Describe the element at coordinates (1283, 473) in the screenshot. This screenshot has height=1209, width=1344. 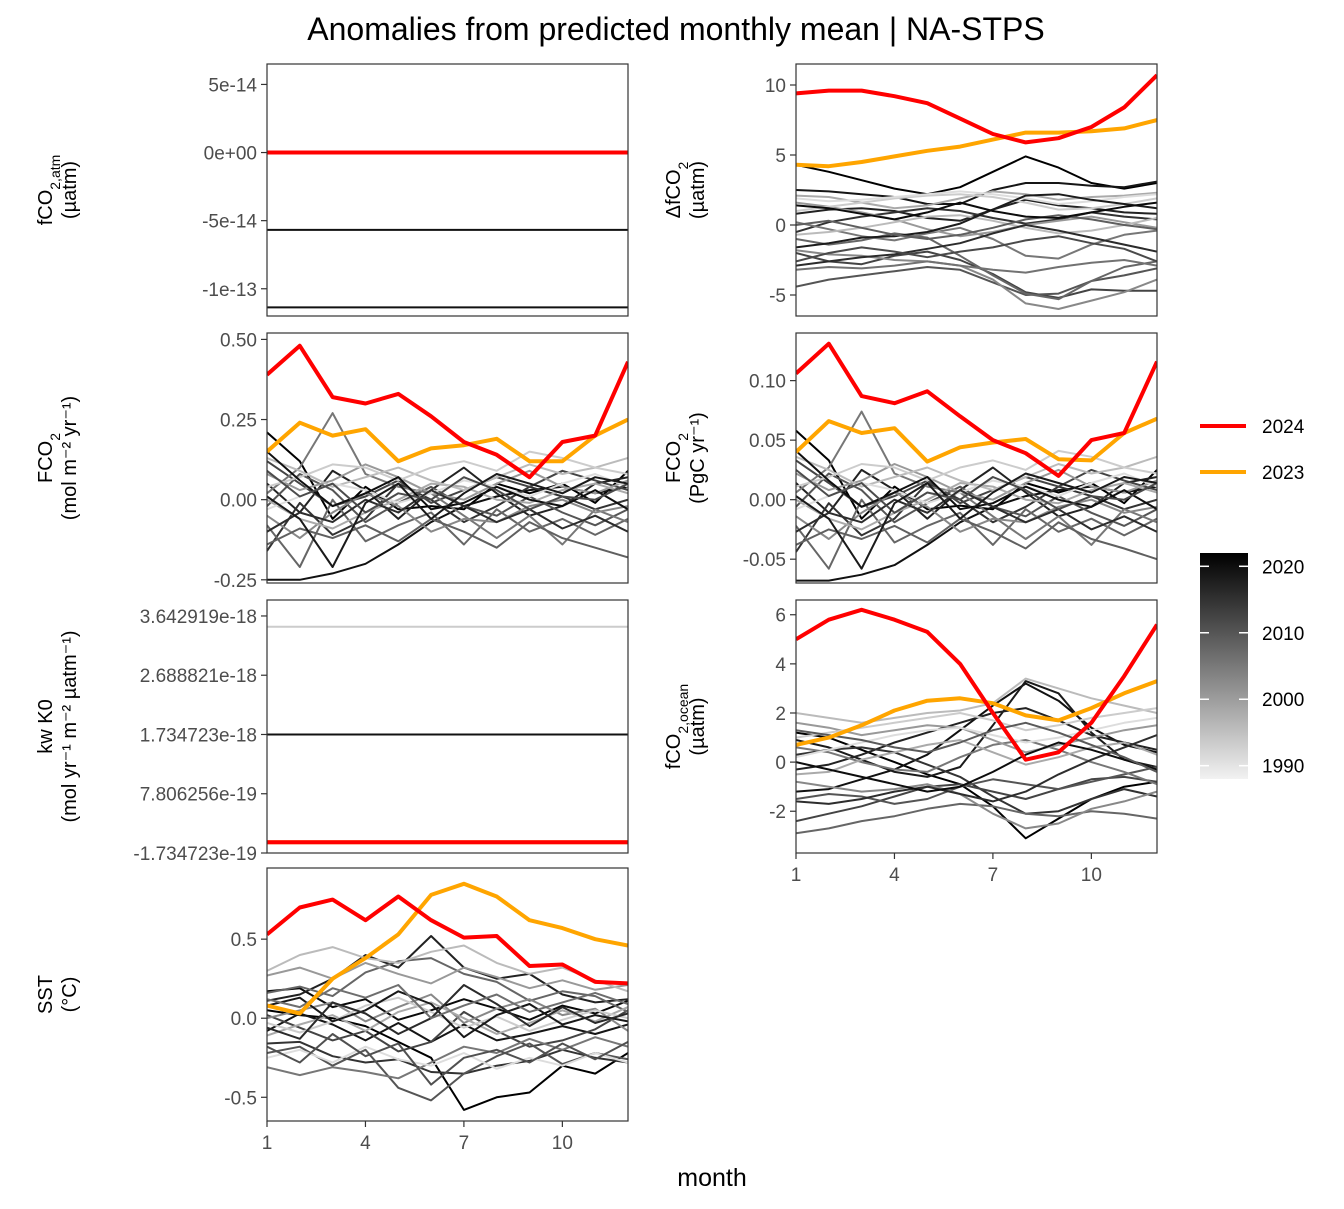
I see `legend-label-2023: 2023` at that location.